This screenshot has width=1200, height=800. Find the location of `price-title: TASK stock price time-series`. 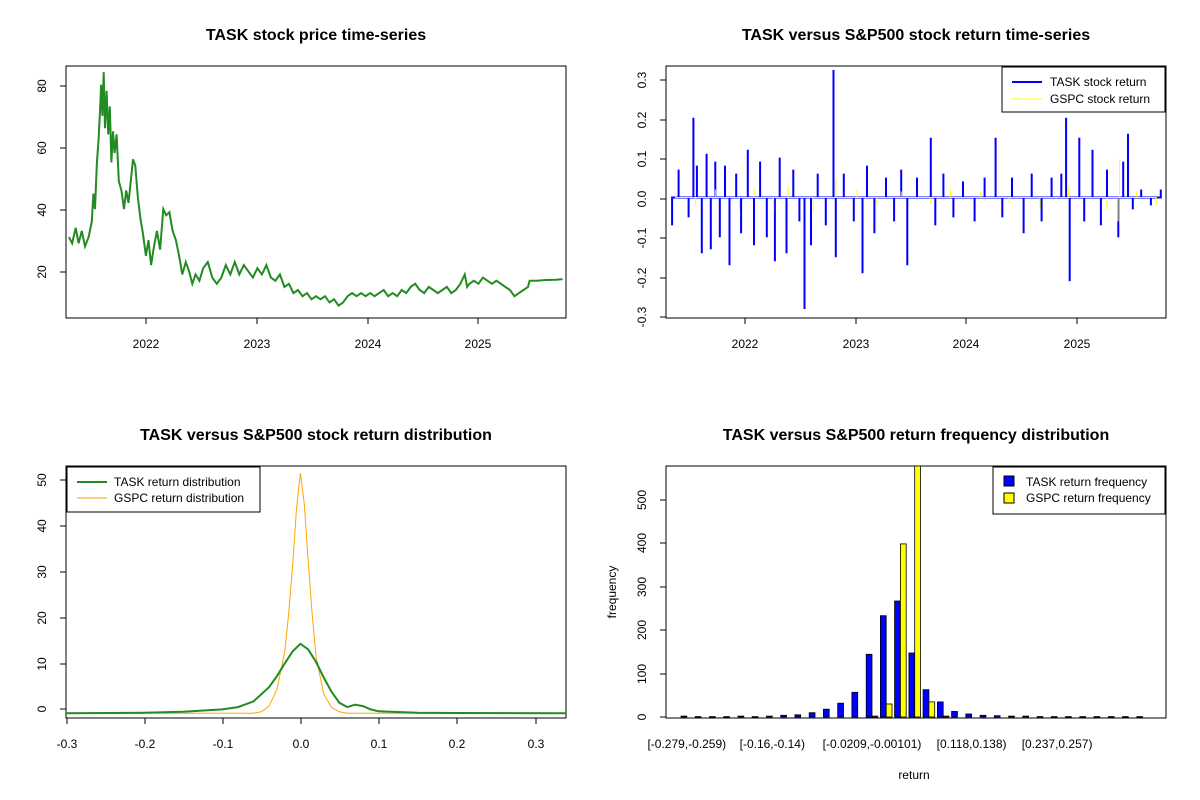

price-title: TASK stock price time-series is located at coordinates (316, 35).